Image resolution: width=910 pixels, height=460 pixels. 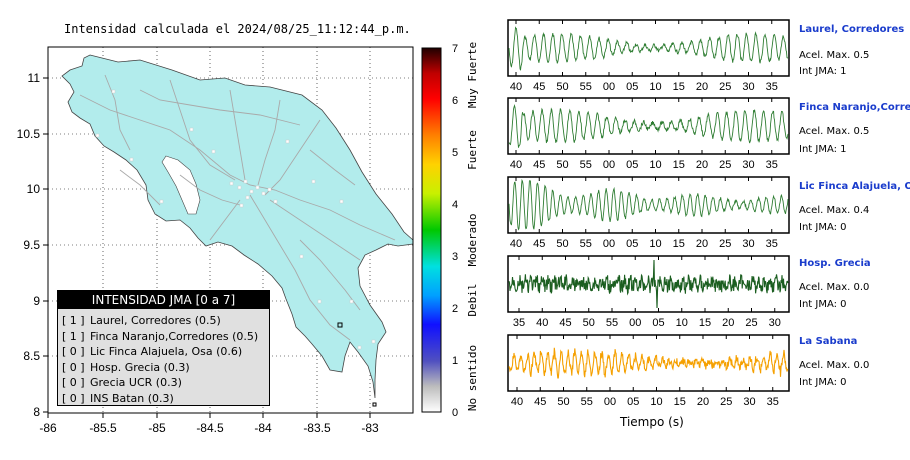 What do you see at coordinates (835, 263) in the screenshot?
I see `station-name: Hosp. Grecia` at bounding box center [835, 263].